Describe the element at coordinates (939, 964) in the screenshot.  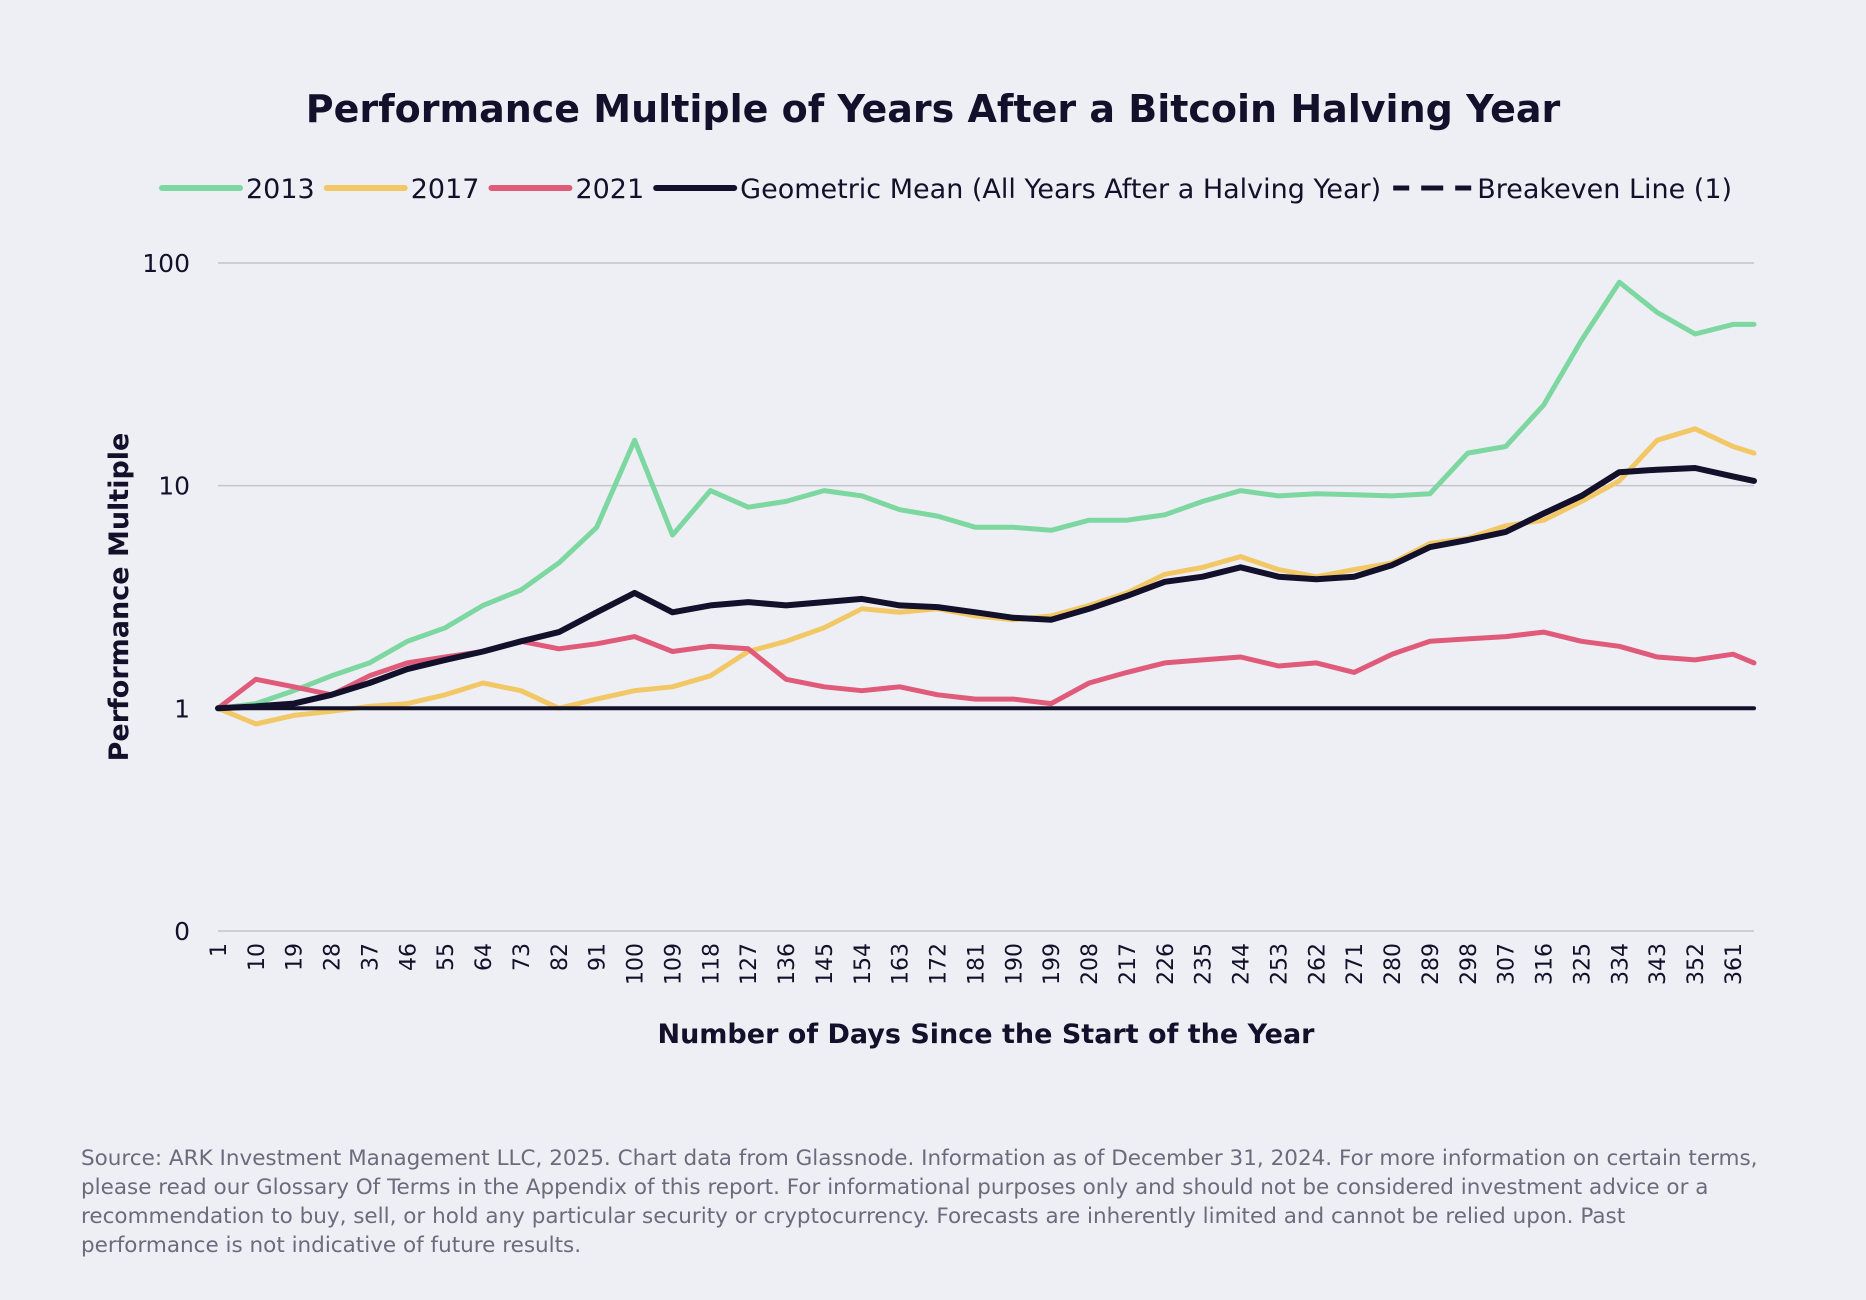
I see `x-tick-label: 172` at that location.